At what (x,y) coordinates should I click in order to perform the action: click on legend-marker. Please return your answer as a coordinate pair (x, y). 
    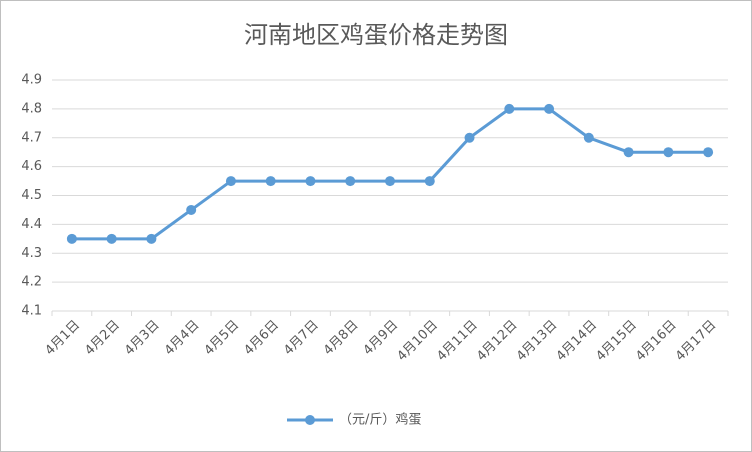
    Looking at the image, I should click on (310, 420).